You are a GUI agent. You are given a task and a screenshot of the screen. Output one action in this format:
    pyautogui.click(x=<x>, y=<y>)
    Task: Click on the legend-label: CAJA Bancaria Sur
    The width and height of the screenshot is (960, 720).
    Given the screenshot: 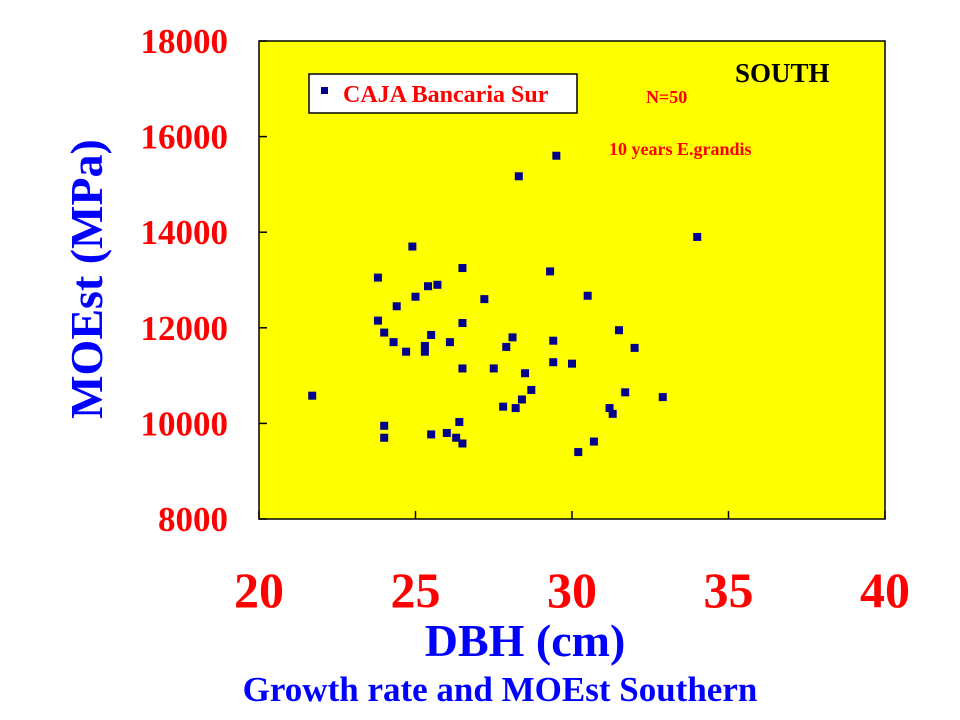 What is the action you would take?
    pyautogui.click(x=446, y=95)
    